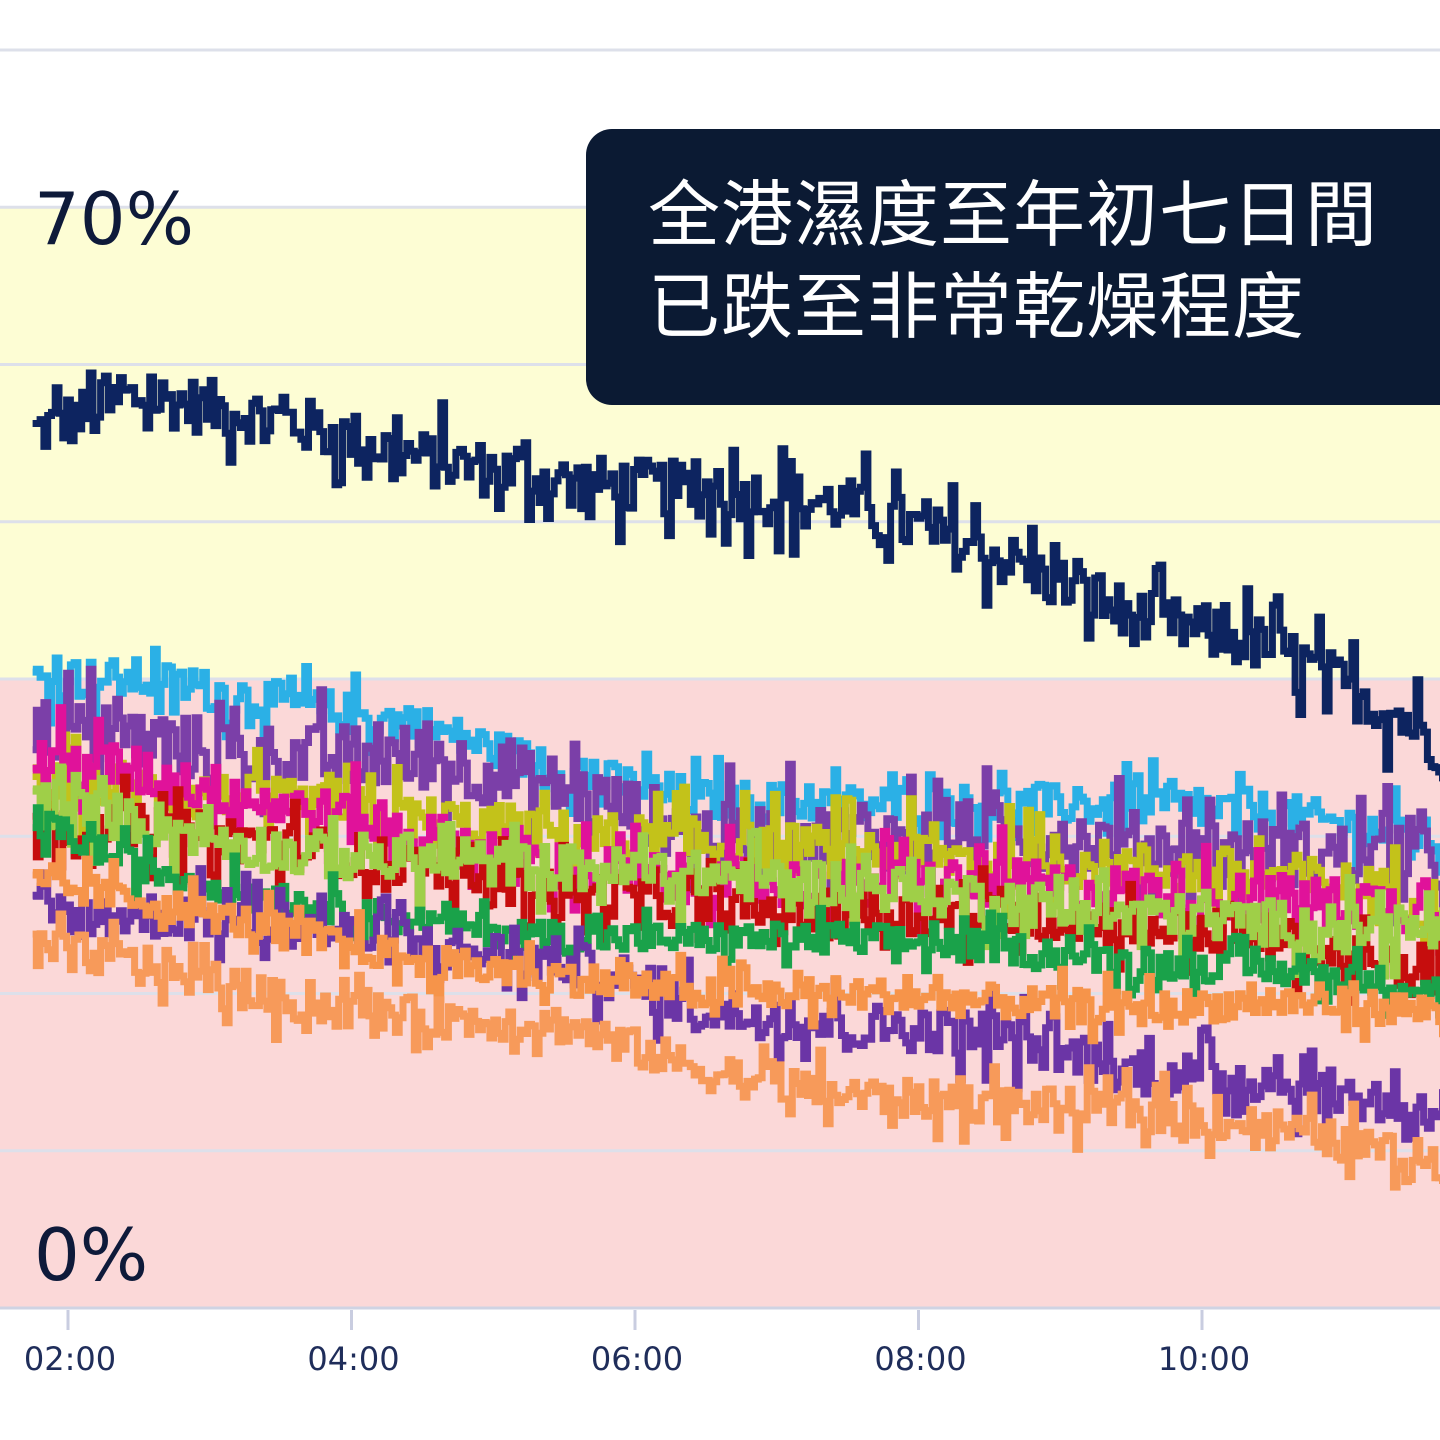 Image resolution: width=1440 pixels, height=1440 pixels. I want to click on x-tick-label: 06:00, so click(637, 1359).